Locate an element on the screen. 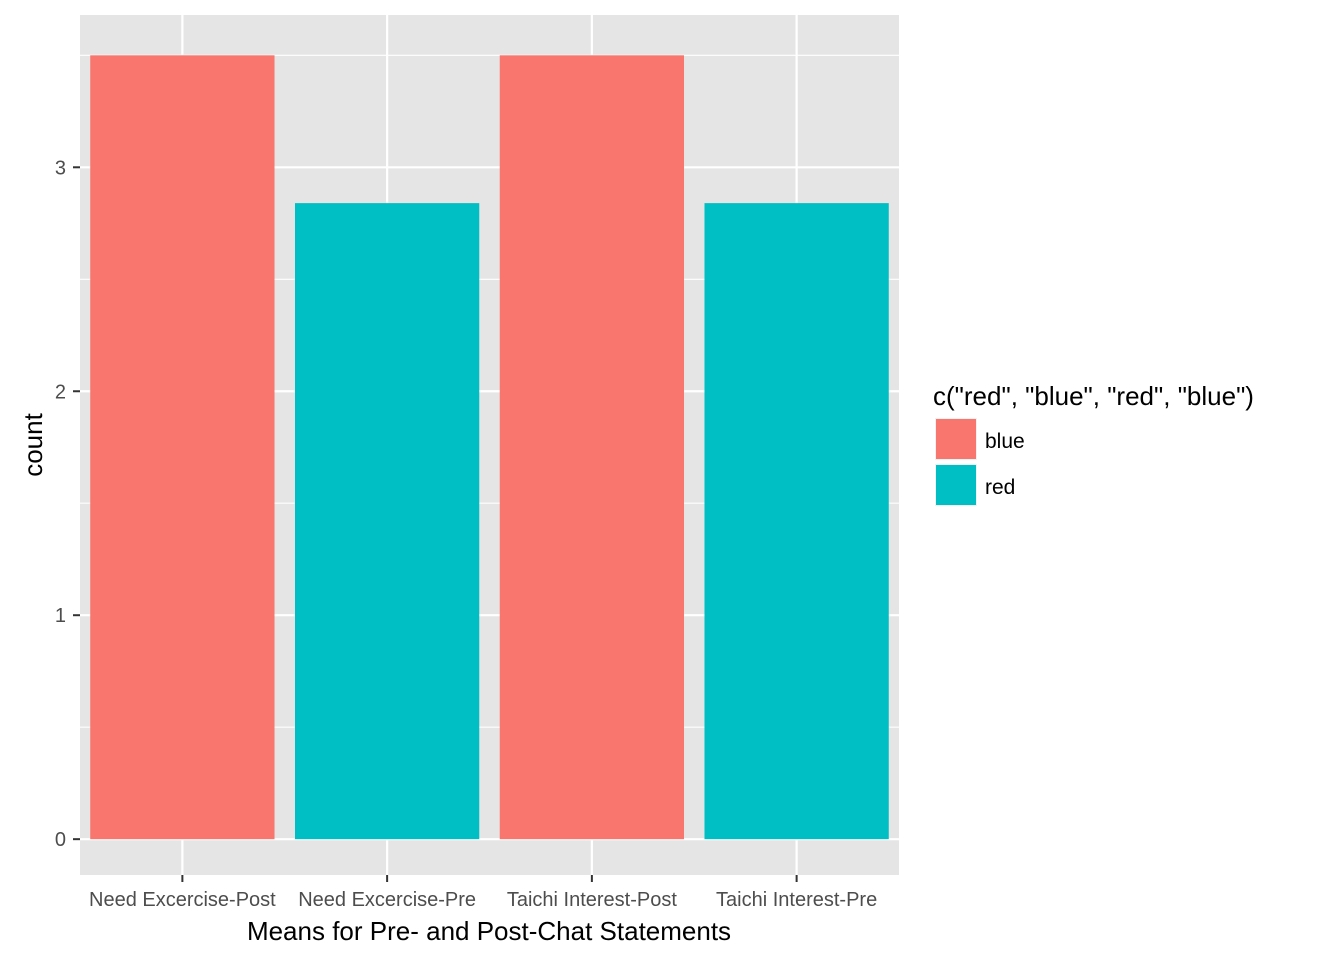 The width and height of the screenshot is (1344, 960). x-tick-label-1: Need Excercise-Pre is located at coordinates (387, 900).